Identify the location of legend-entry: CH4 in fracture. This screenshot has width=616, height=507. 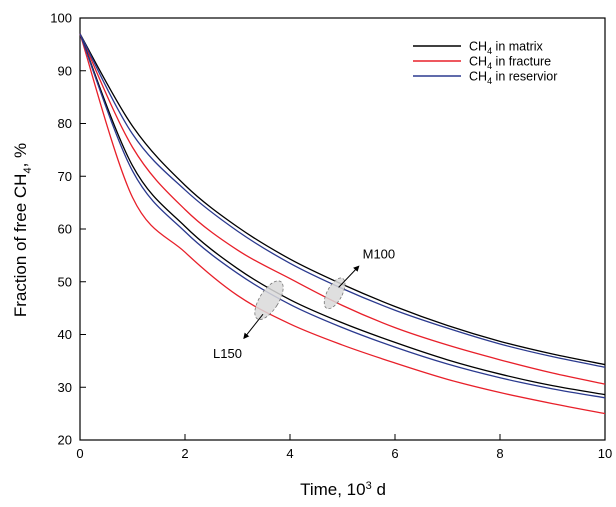
(510, 63).